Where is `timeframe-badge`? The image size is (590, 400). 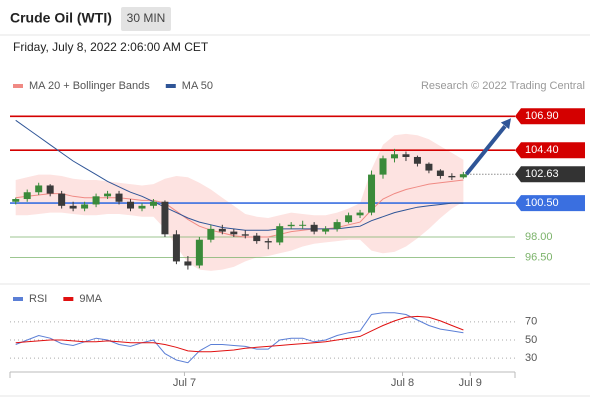 timeframe-badge is located at coordinates (146, 19).